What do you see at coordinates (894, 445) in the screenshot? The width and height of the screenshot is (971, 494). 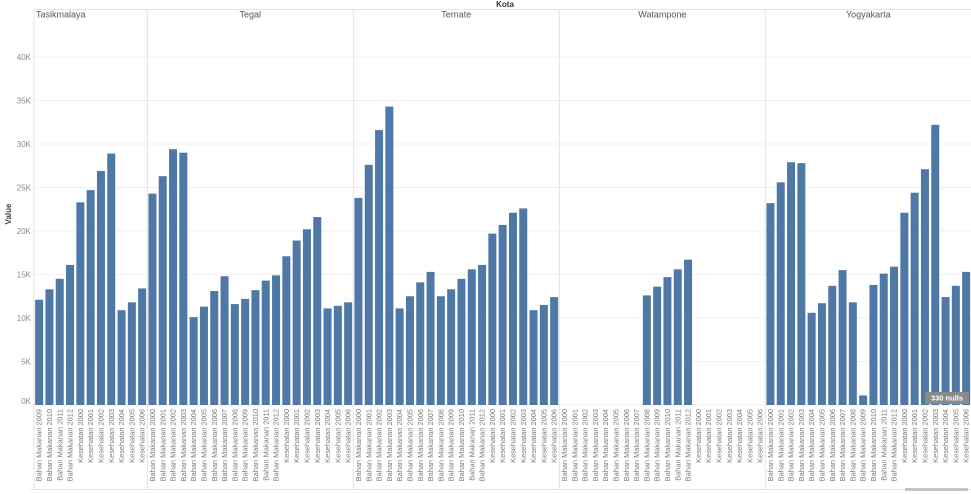 I see `x-category-label: Bahan Makanan 2012` at bounding box center [894, 445].